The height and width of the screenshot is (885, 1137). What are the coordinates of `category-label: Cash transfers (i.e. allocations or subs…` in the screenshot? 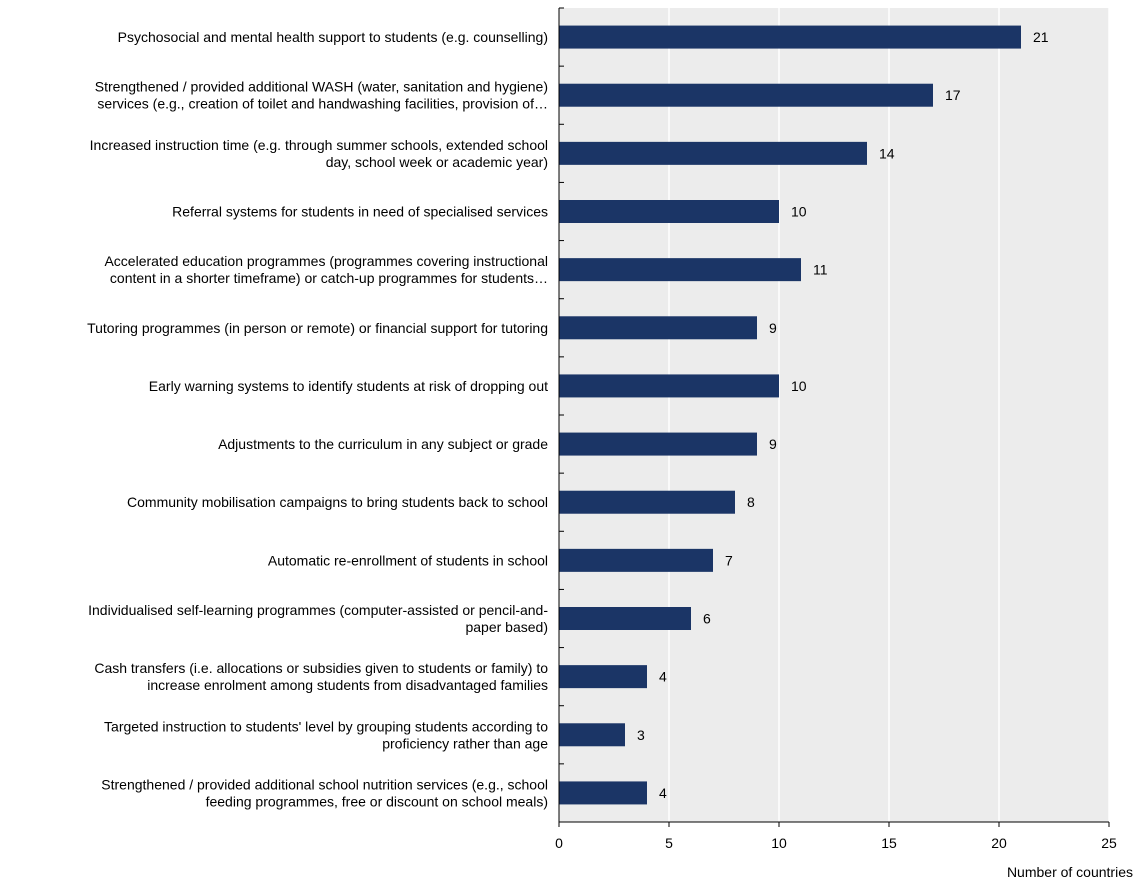 It's located at (321, 676).